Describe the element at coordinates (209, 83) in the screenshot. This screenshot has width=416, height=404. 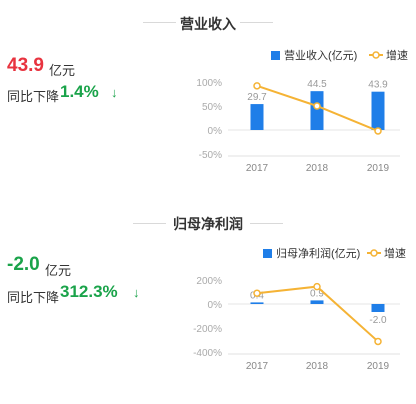
I see `y-tick-label: 100%` at that location.